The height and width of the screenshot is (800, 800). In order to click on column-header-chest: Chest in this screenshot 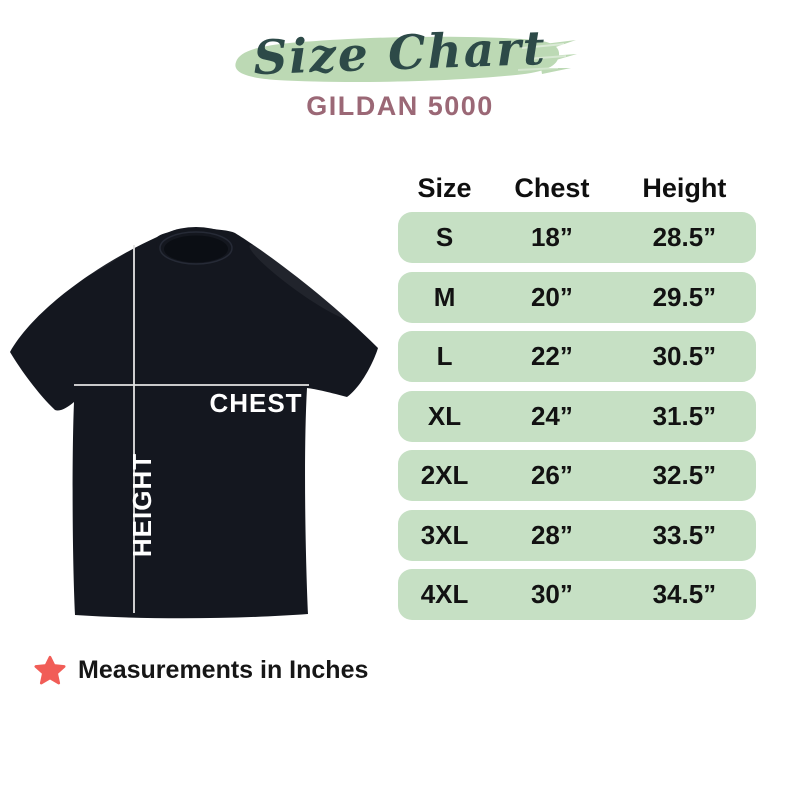, I will do `click(552, 187)`.